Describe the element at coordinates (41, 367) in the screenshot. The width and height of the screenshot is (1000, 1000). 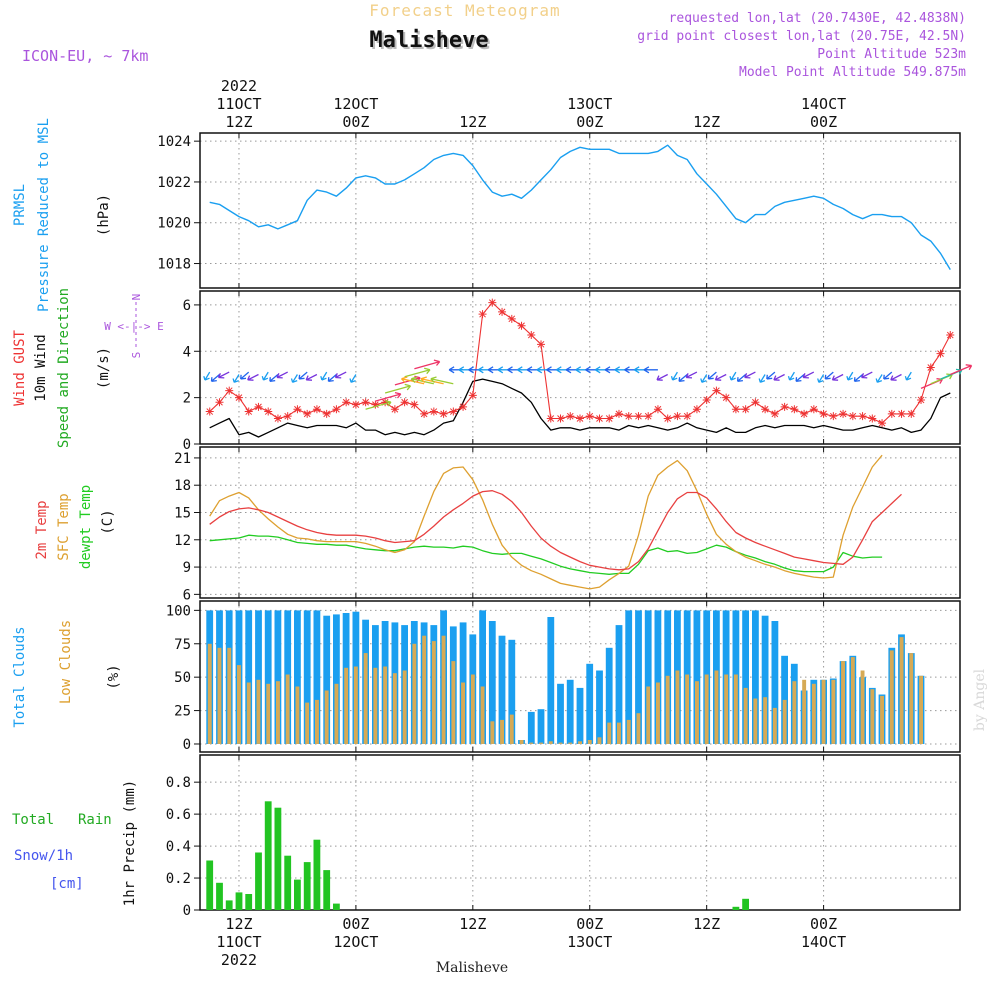
I see `wind-10m-label: 10m Wind` at that location.